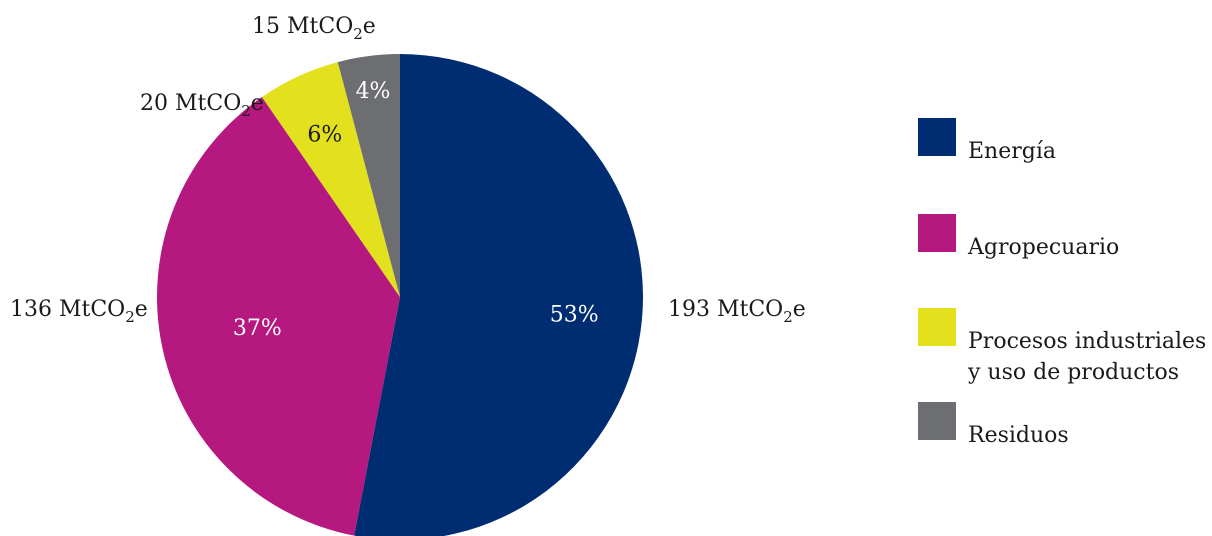  What do you see at coordinates (79, 311) in the screenshot?
I see `value-label-agropecuario: 136 MtCO2e` at bounding box center [79, 311].